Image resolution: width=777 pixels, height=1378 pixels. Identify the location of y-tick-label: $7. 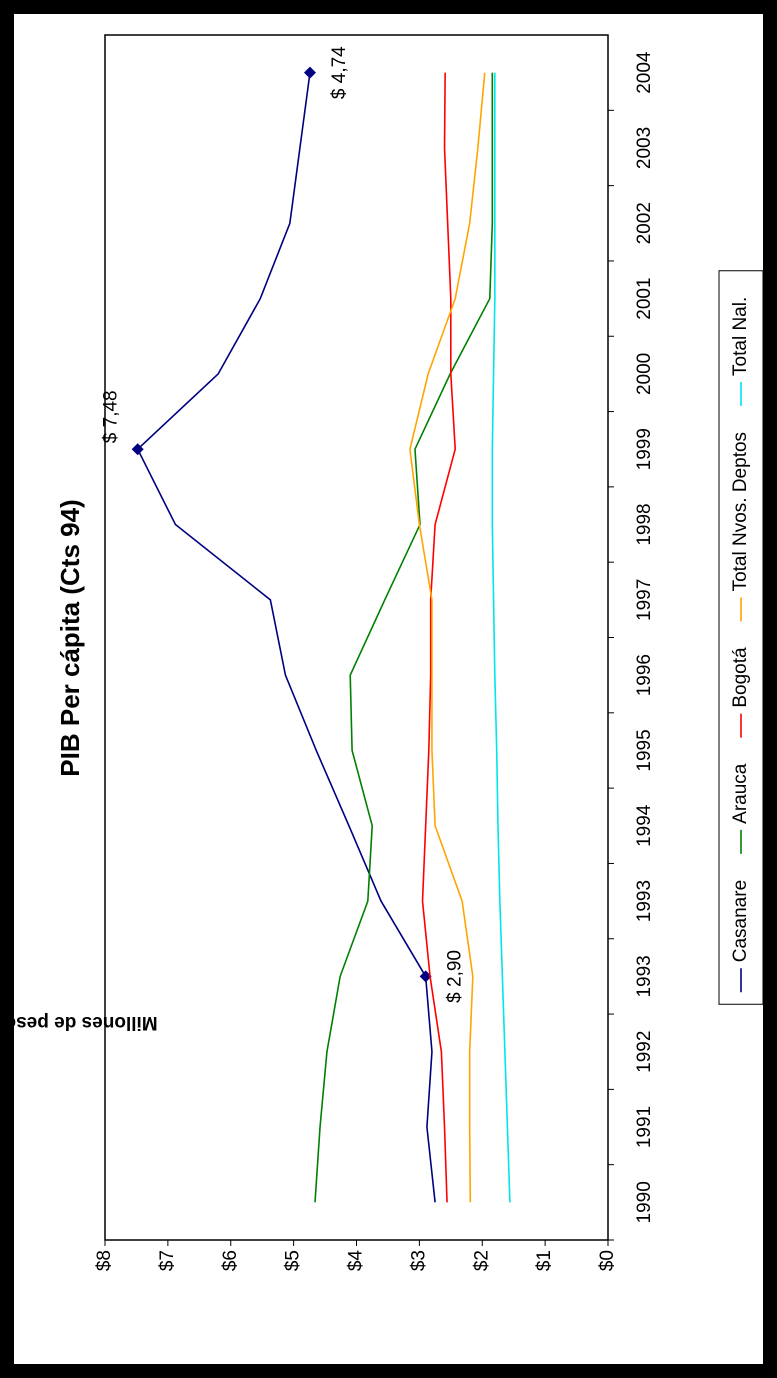
(167, 1260).